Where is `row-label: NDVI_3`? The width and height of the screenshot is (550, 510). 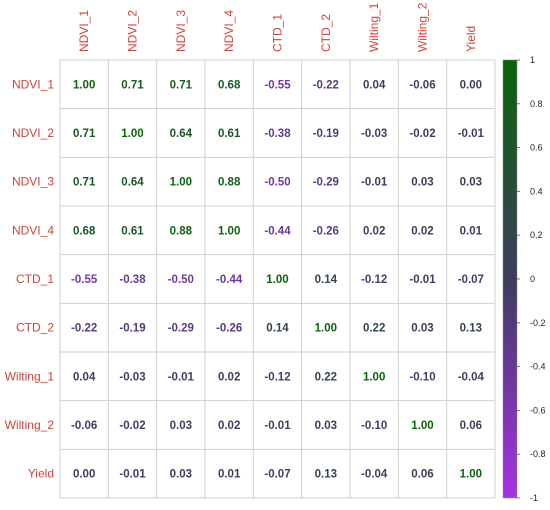
row-label: NDVI_3 is located at coordinates (33, 182).